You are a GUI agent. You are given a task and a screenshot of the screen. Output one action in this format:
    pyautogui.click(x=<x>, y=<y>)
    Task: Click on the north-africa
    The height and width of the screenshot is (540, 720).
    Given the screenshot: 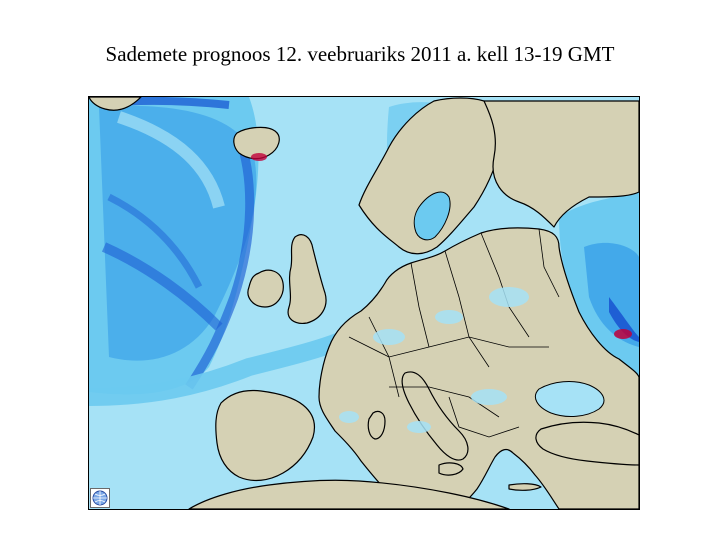 What is the action you would take?
    pyautogui.click(x=349, y=494)
    